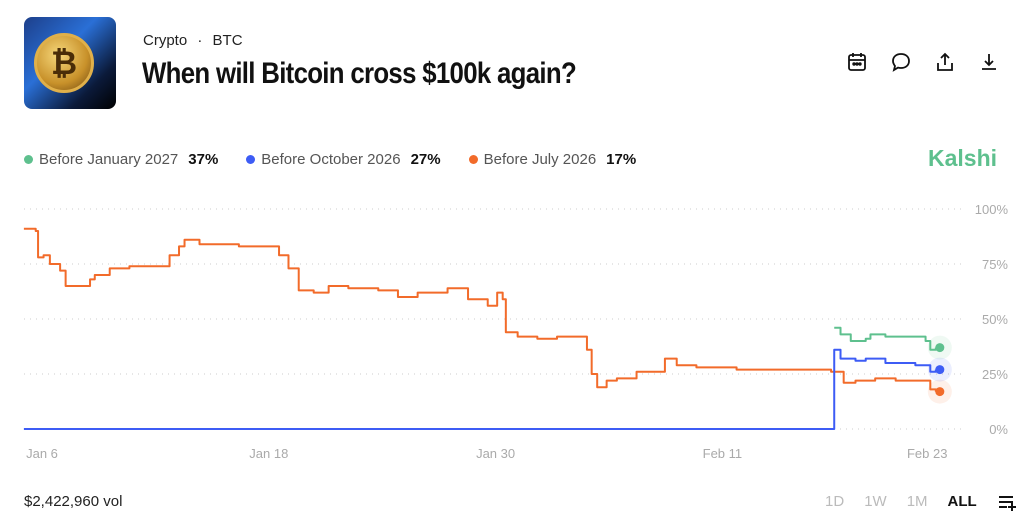 The width and height of the screenshot is (1024, 530). What do you see at coordinates (945, 62) in the screenshot?
I see `share-icon` at bounding box center [945, 62].